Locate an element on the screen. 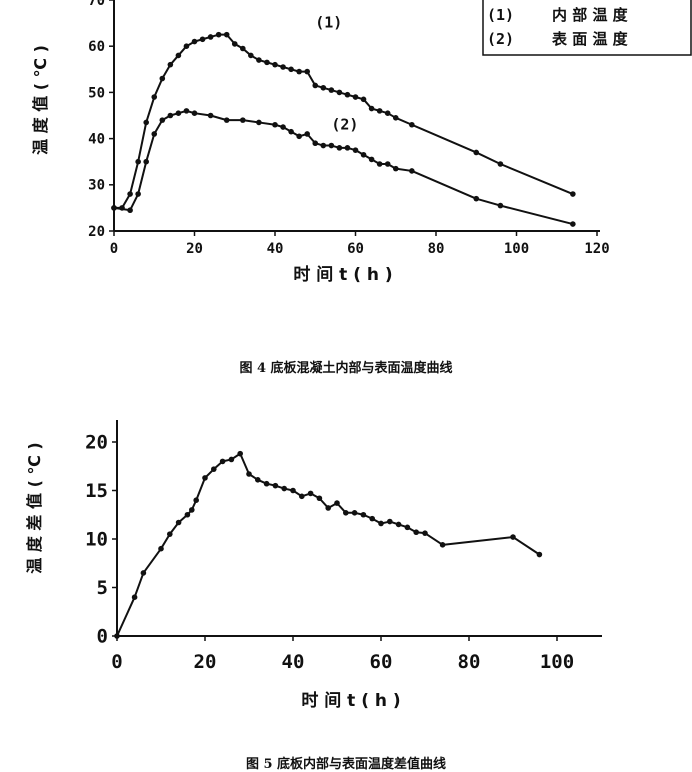 This screenshot has width=692, height=772. y-tick-label: 40 is located at coordinates (96, 140).